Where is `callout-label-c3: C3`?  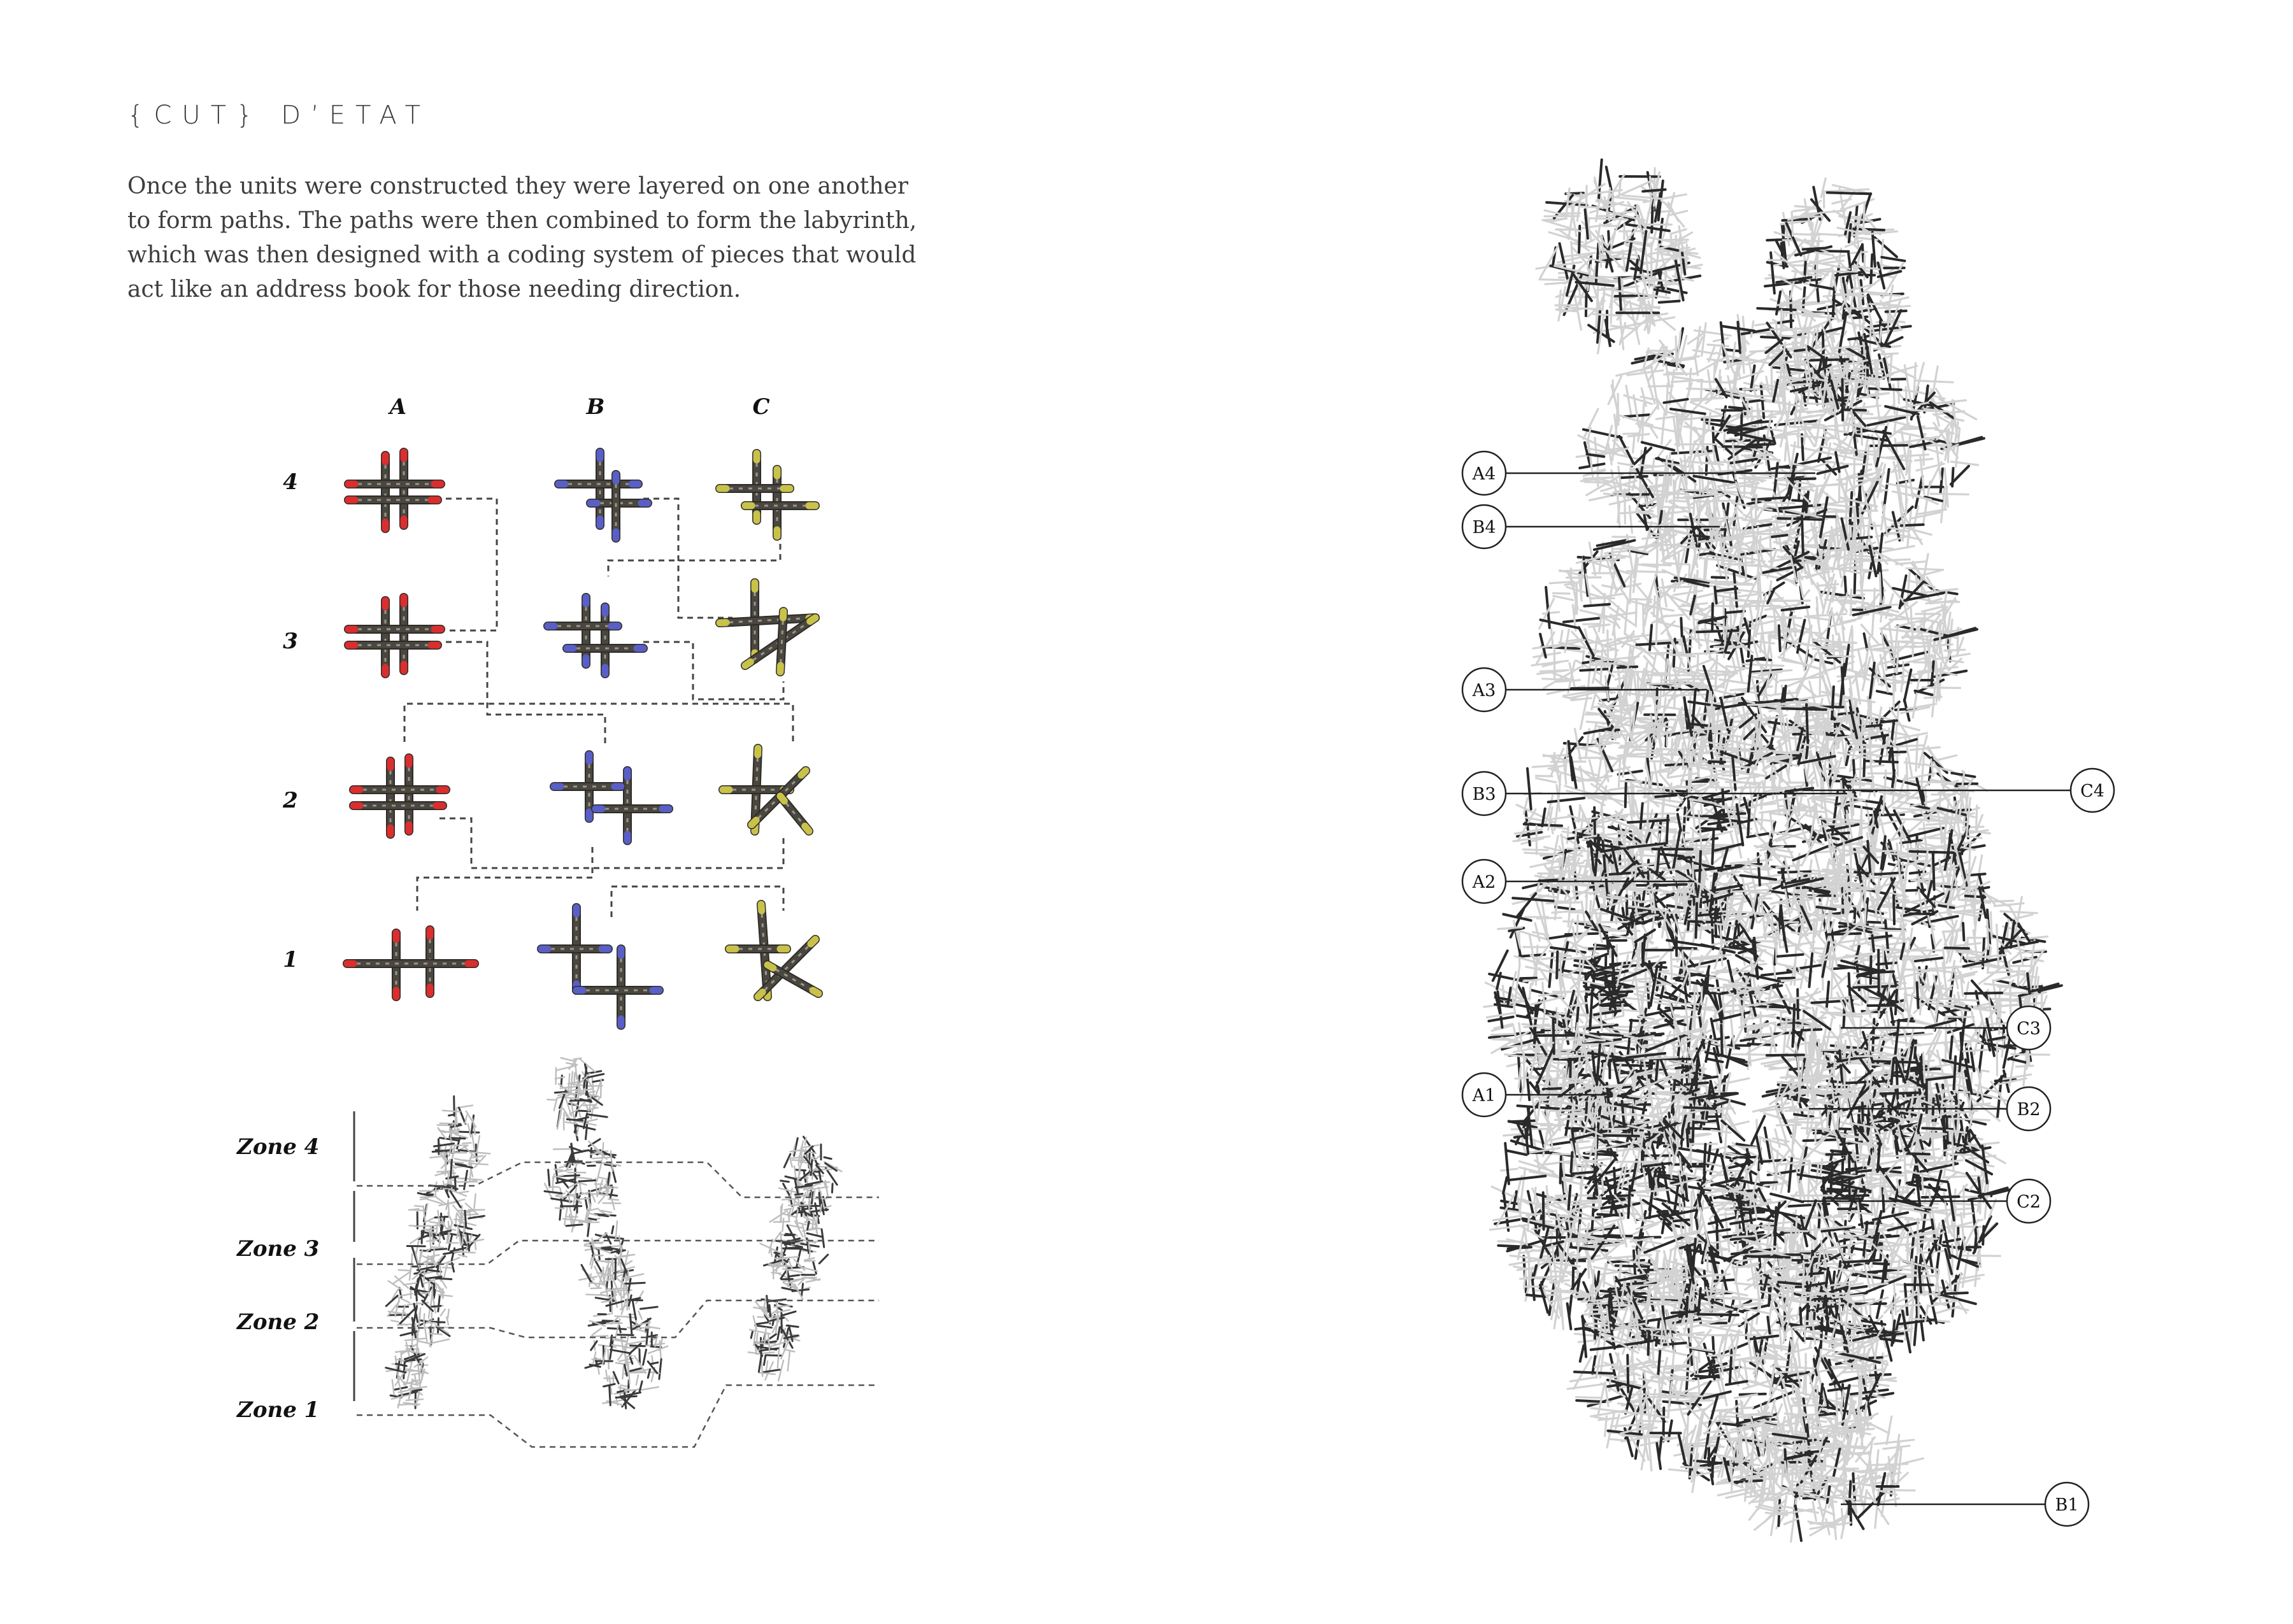
callout-label-c3: C3 is located at coordinates (2029, 1029).